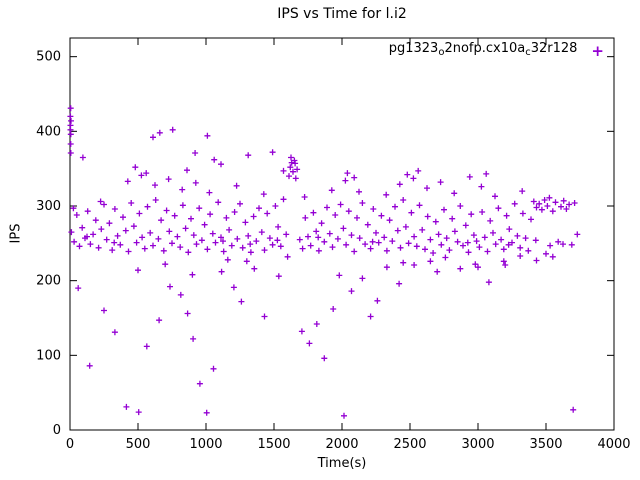 Image resolution: width=640 pixels, height=480 pixels. What do you see at coordinates (57, 430) in the screenshot?
I see `y-tick-label: 0` at bounding box center [57, 430].